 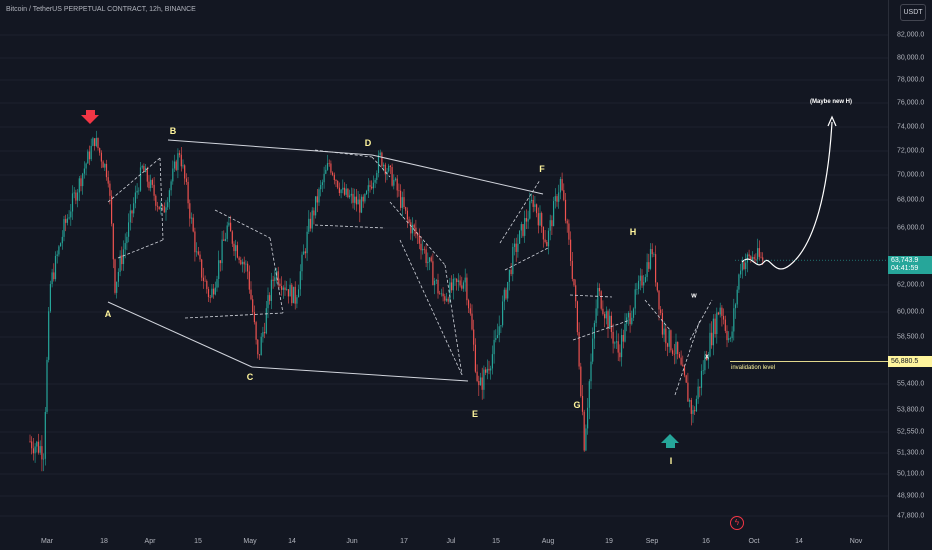 What do you see at coordinates (910, 275) in the screenshot?
I see `price-axis` at bounding box center [910, 275].